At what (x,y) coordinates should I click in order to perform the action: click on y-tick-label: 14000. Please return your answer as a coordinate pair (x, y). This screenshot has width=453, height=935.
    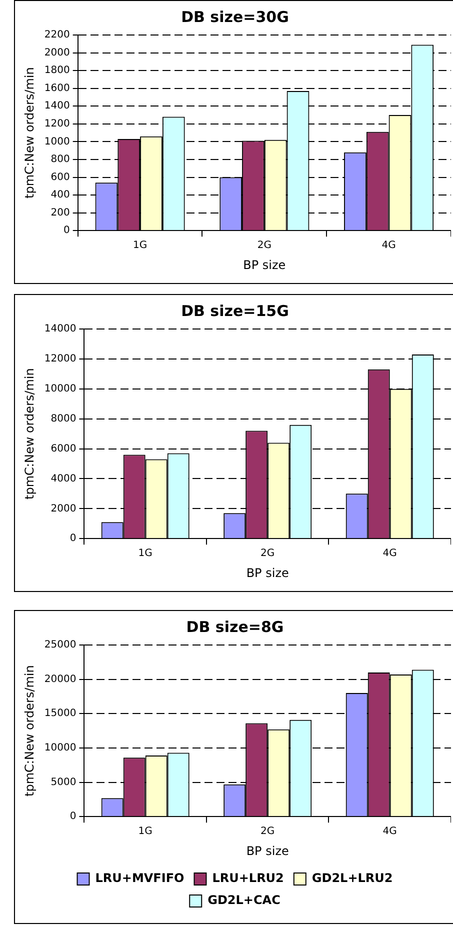
    Looking at the image, I should click on (60, 329).